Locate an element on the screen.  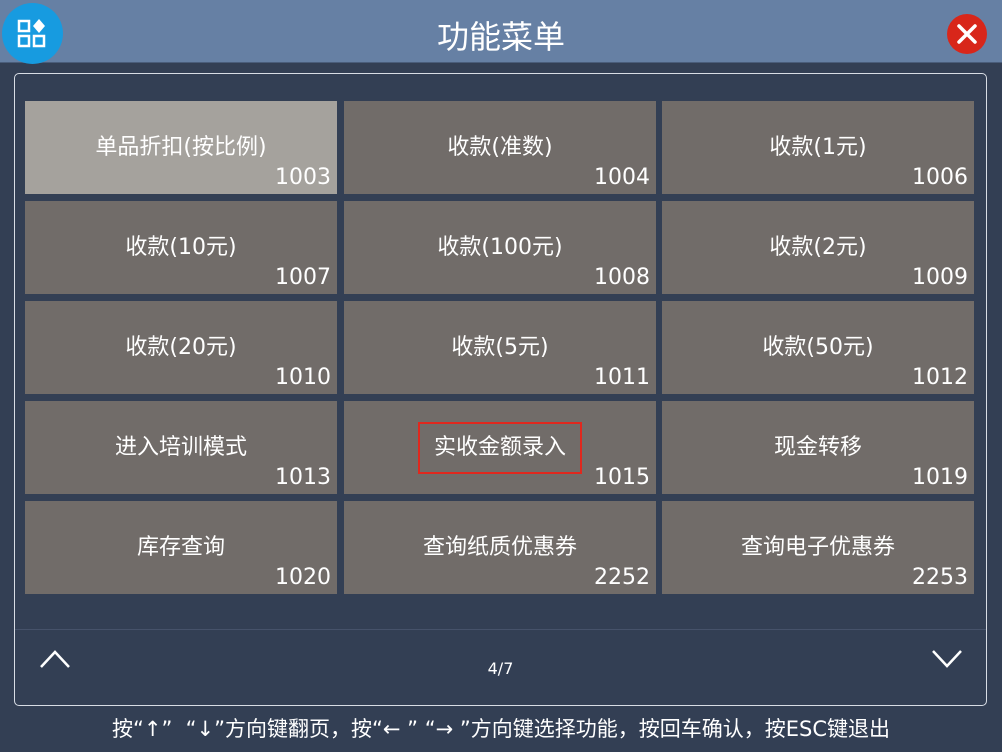
tile-label: 进入培训模式 is located at coordinates (180, 447).